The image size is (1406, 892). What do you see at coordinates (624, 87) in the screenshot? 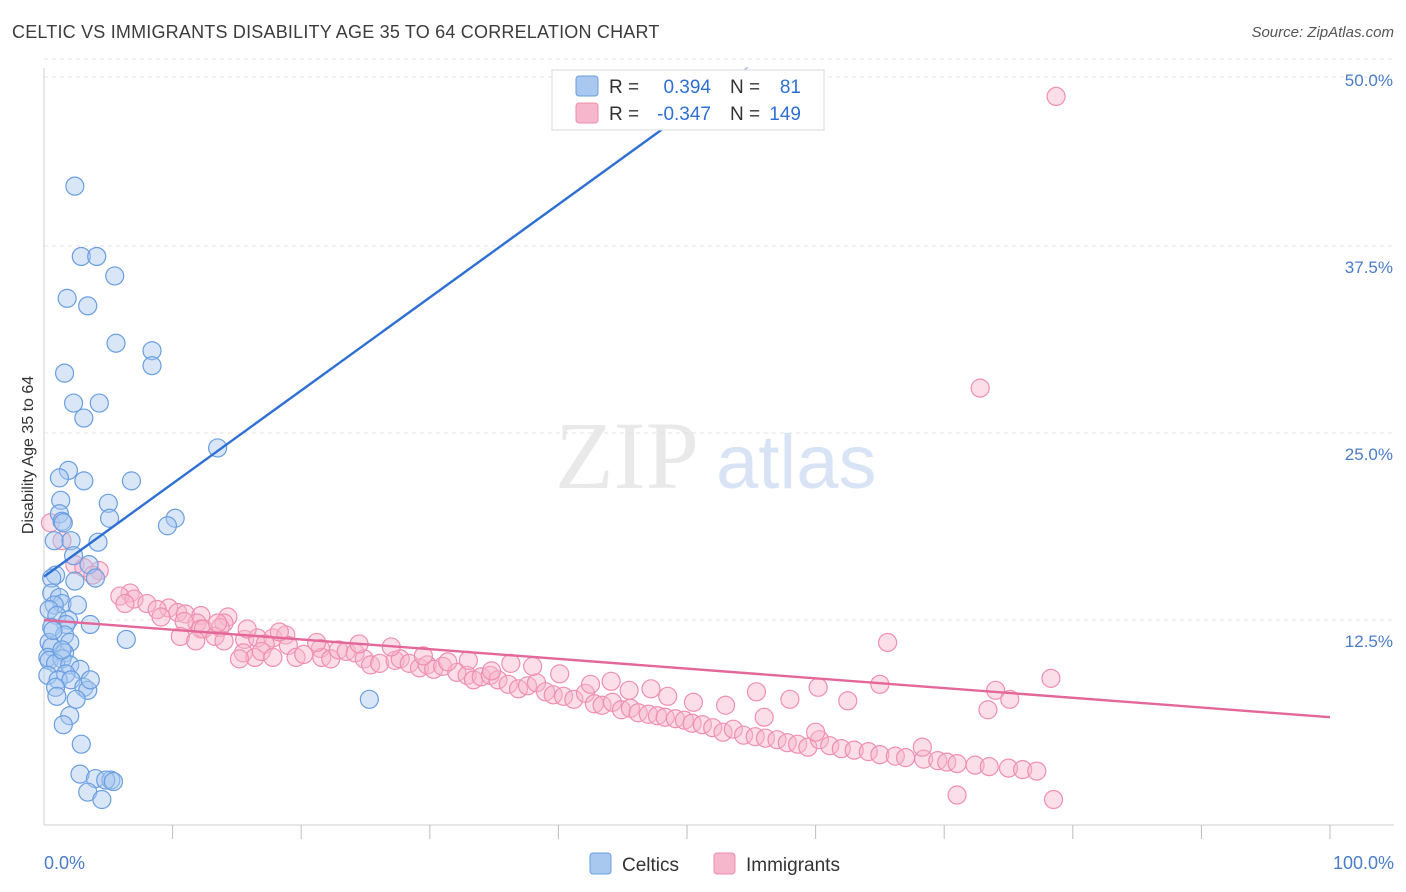
I see `legend-r-label-1: R =` at bounding box center [624, 87].